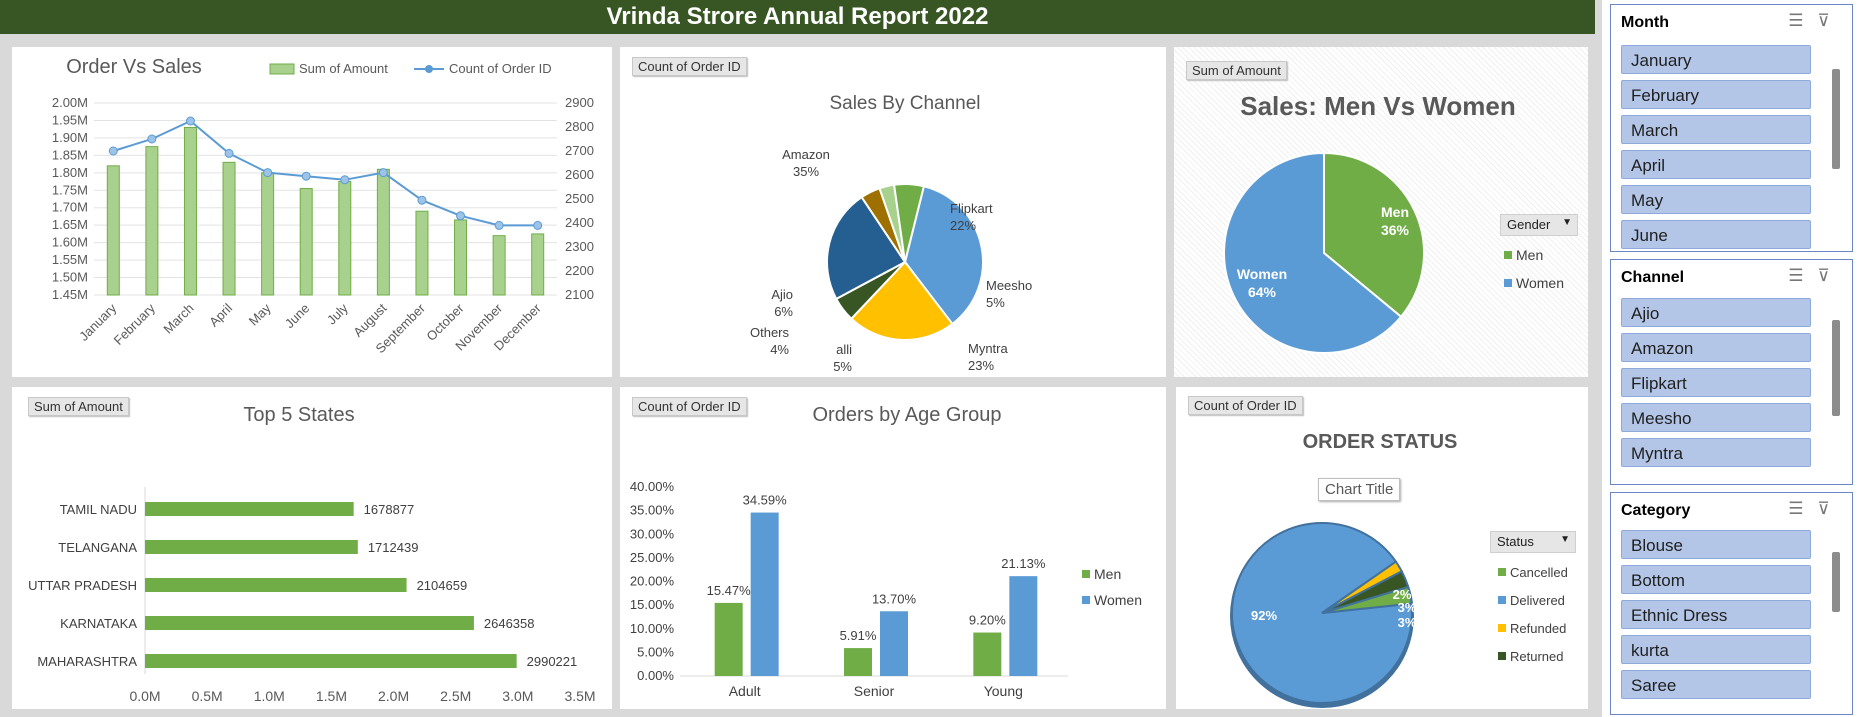 This screenshot has width=1861, height=717. What do you see at coordinates (1716, 129) in the screenshot?
I see `slicer-item-march: March` at bounding box center [1716, 129].